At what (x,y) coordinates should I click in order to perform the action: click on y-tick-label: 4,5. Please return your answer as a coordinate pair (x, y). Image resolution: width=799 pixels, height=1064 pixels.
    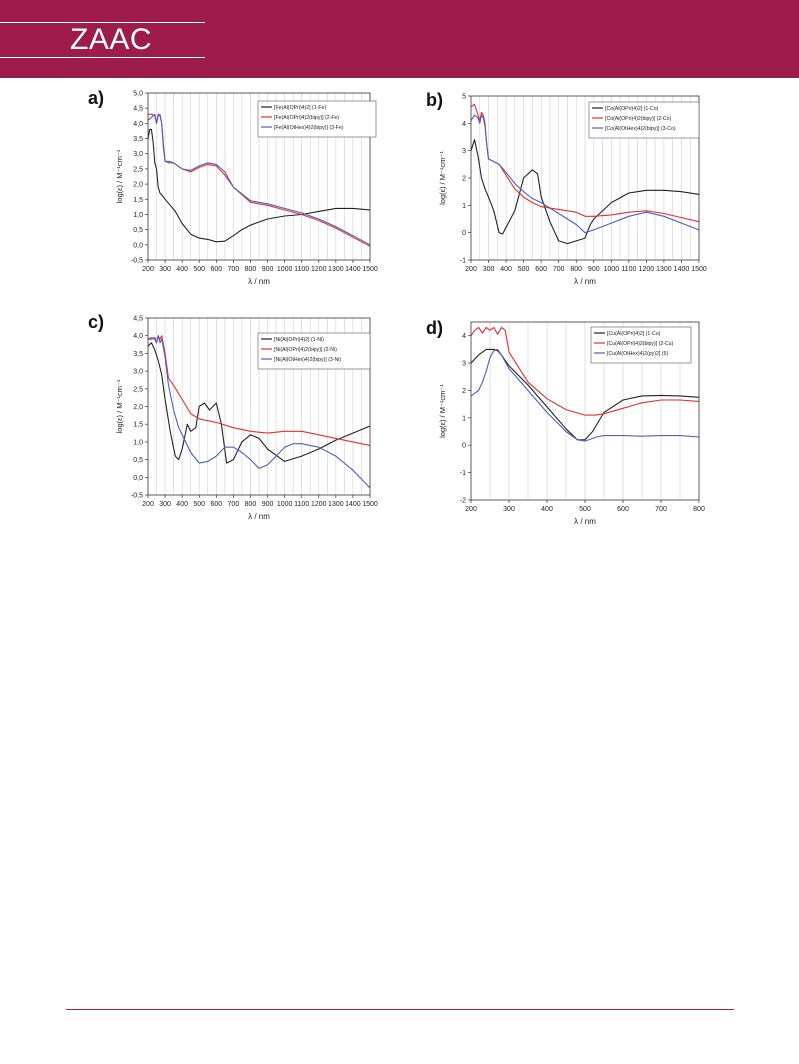
    Looking at the image, I should click on (138, 109).